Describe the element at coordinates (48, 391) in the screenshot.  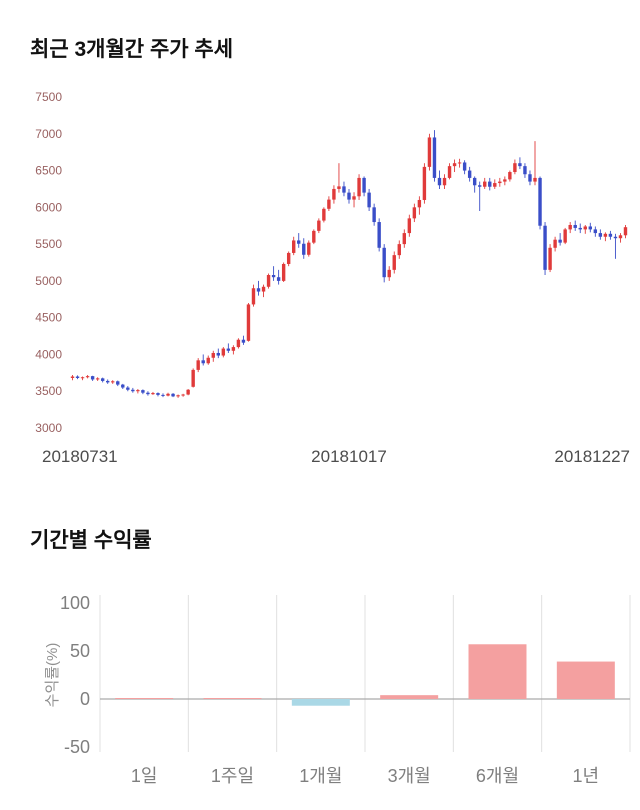
I see `price-y-tick-label: 3500` at that location.